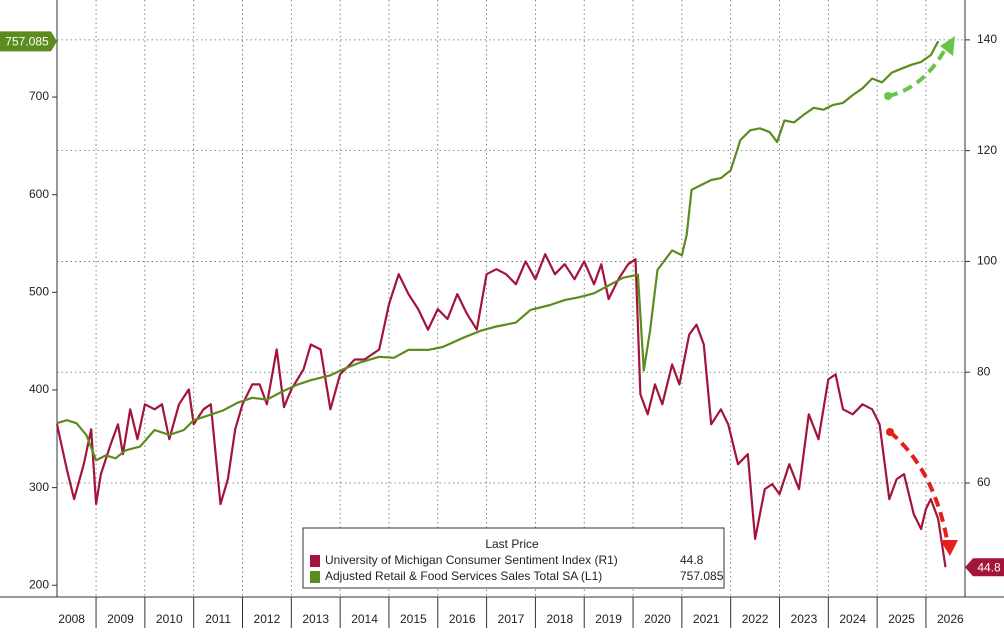  Describe the element at coordinates (987, 39) in the screenshot. I see `y2-tick-label: 140` at that location.